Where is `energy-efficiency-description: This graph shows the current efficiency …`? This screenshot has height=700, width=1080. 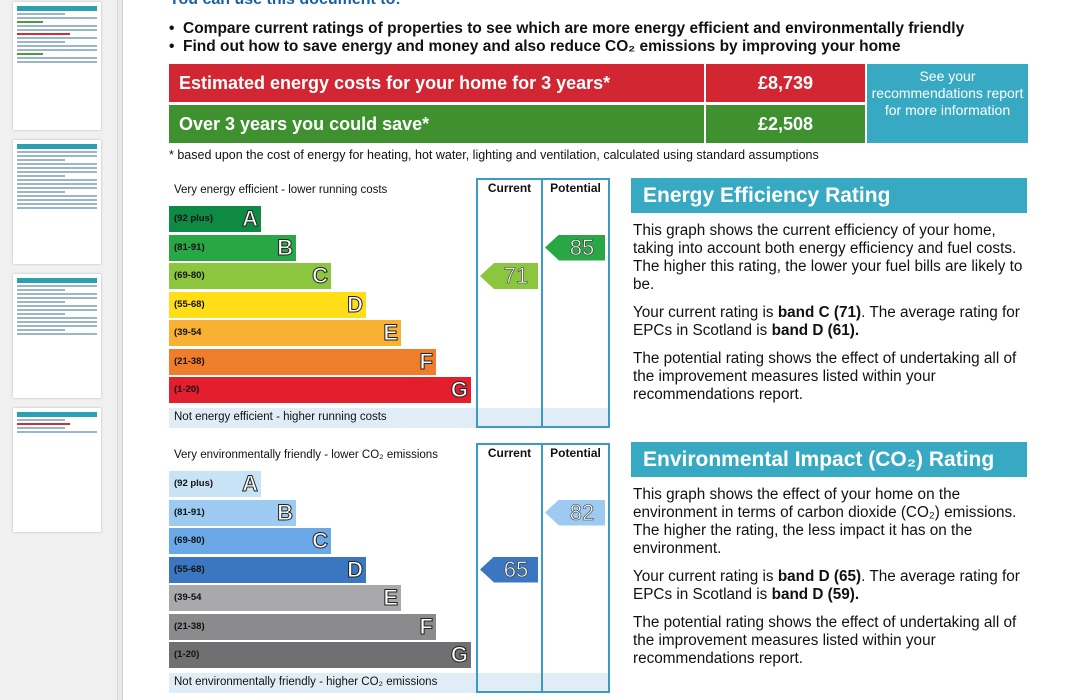
energy-efficiency-description: This graph shows the current efficiency … is located at coordinates (833, 318).